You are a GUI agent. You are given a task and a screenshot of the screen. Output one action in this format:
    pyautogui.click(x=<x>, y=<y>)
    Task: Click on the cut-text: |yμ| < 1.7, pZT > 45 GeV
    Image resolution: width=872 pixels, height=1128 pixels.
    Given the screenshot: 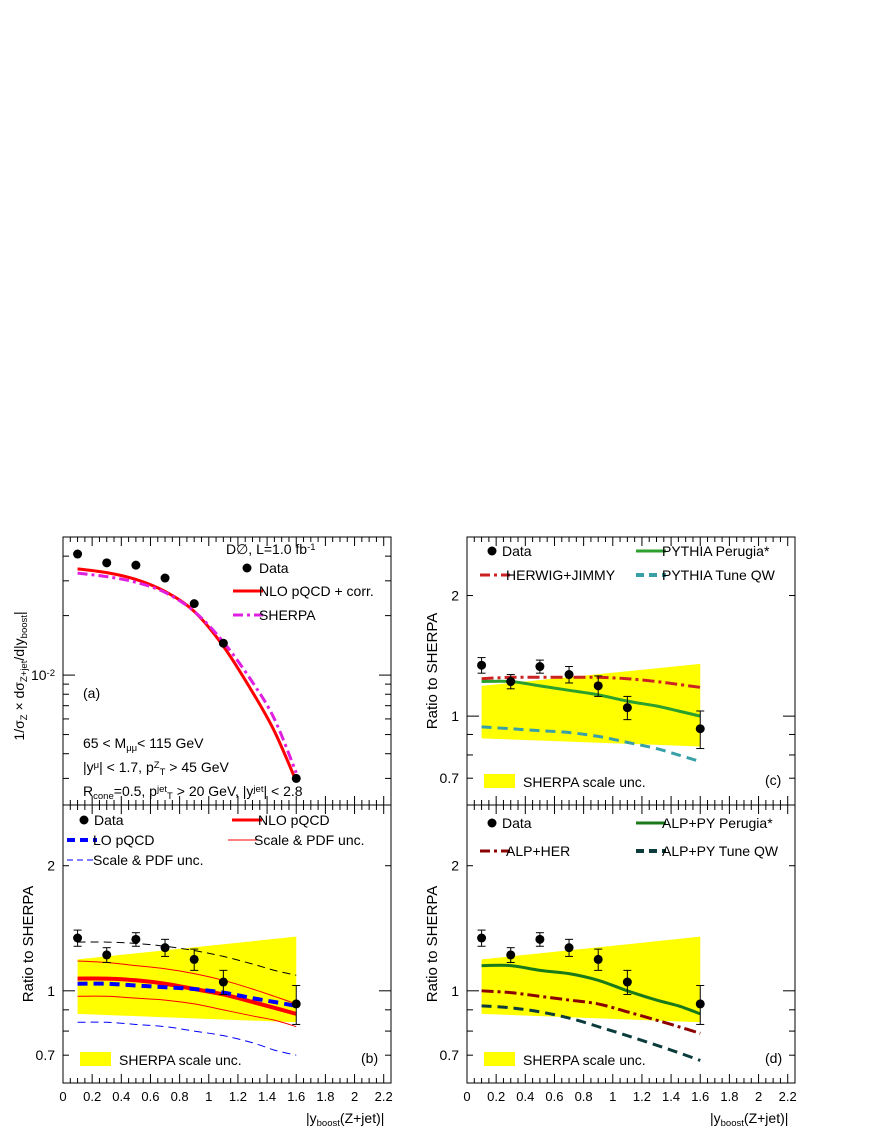 What is the action you would take?
    pyautogui.click(x=156, y=768)
    